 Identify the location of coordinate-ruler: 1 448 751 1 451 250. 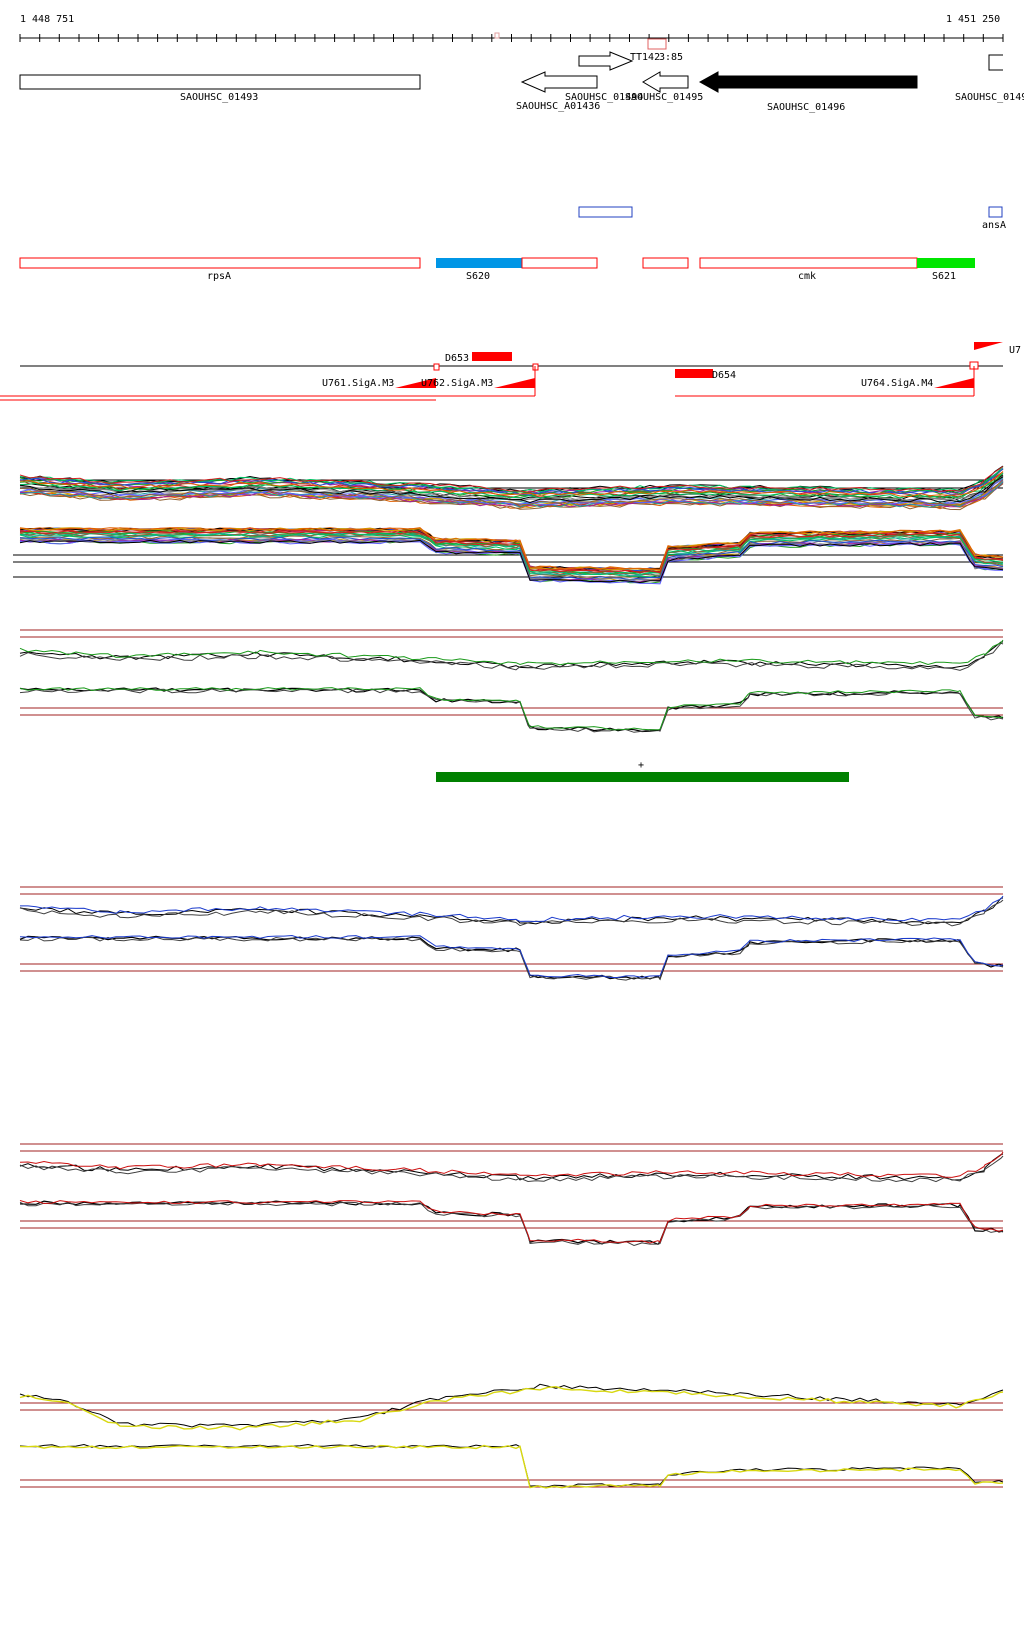
(511, 28).